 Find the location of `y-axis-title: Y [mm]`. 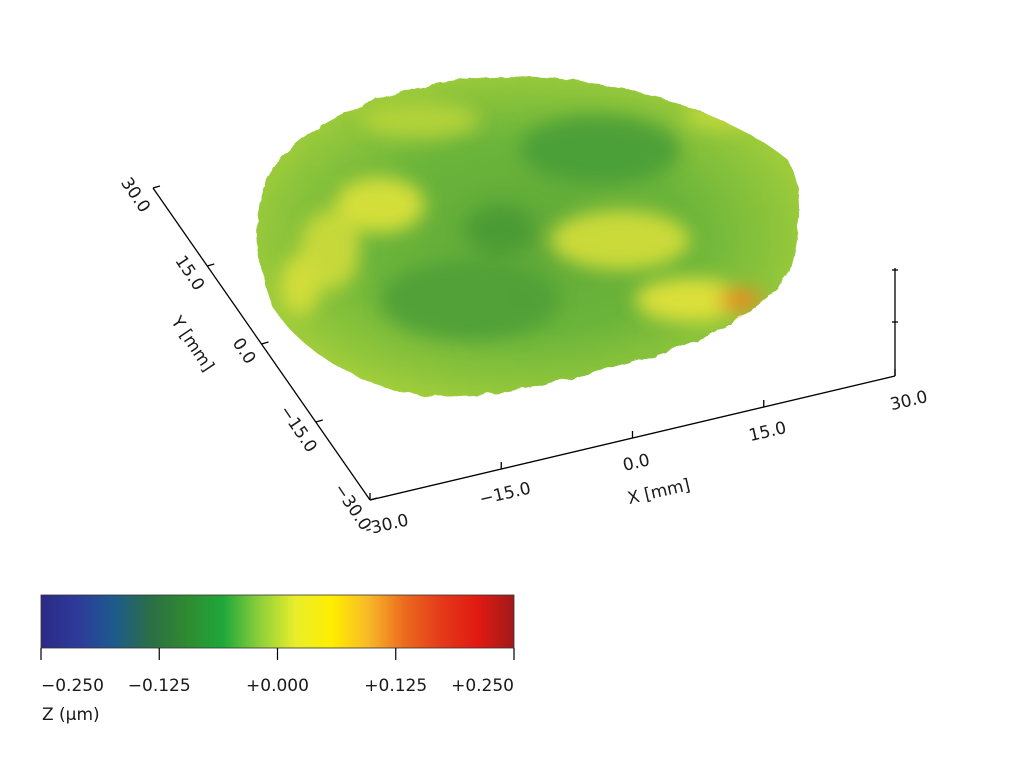

y-axis-title: Y [mm] is located at coordinates (192, 344).